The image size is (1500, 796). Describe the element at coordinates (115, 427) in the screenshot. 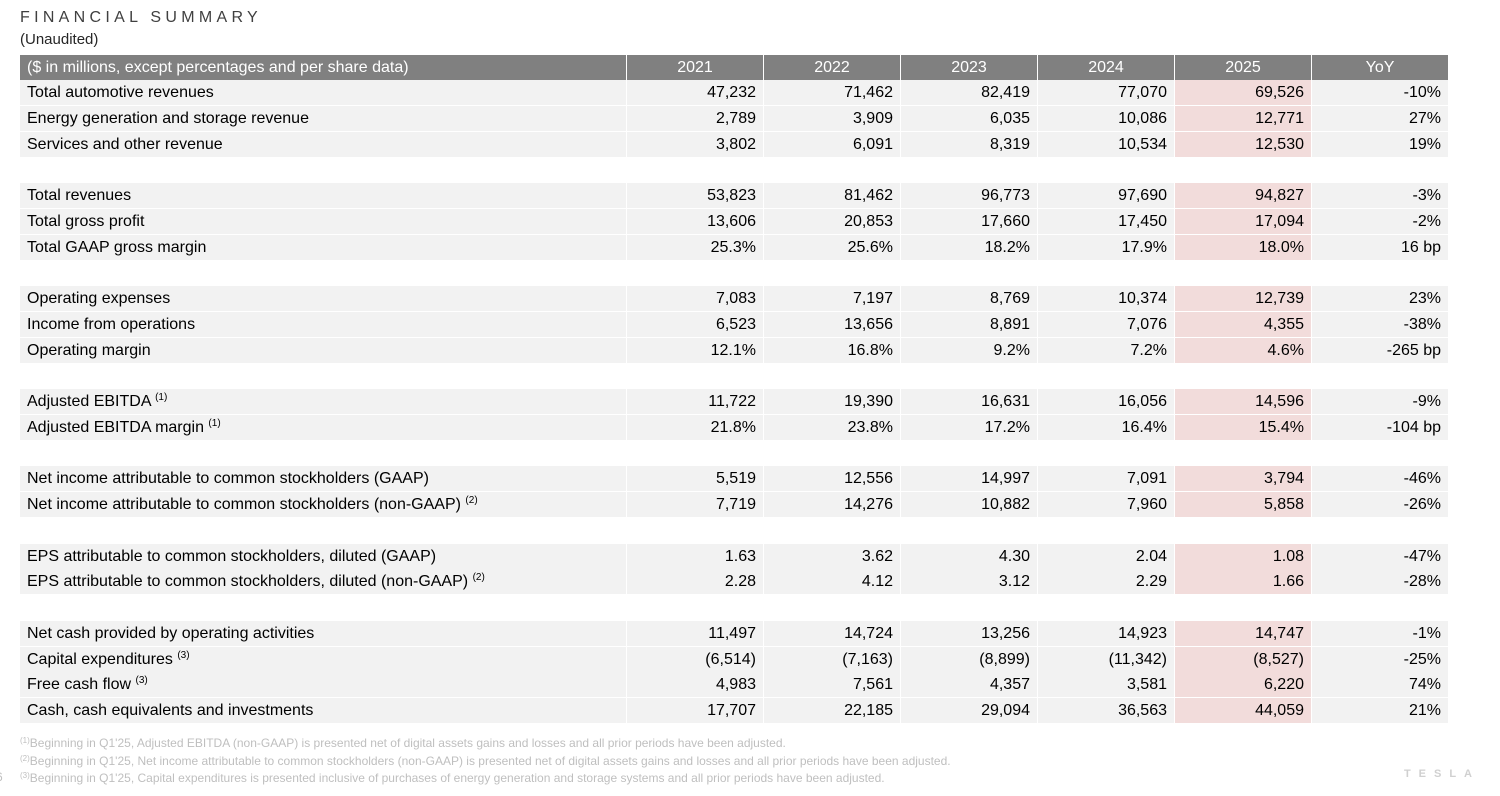

I see `label-text: Adjusted EBITDA margin` at that location.